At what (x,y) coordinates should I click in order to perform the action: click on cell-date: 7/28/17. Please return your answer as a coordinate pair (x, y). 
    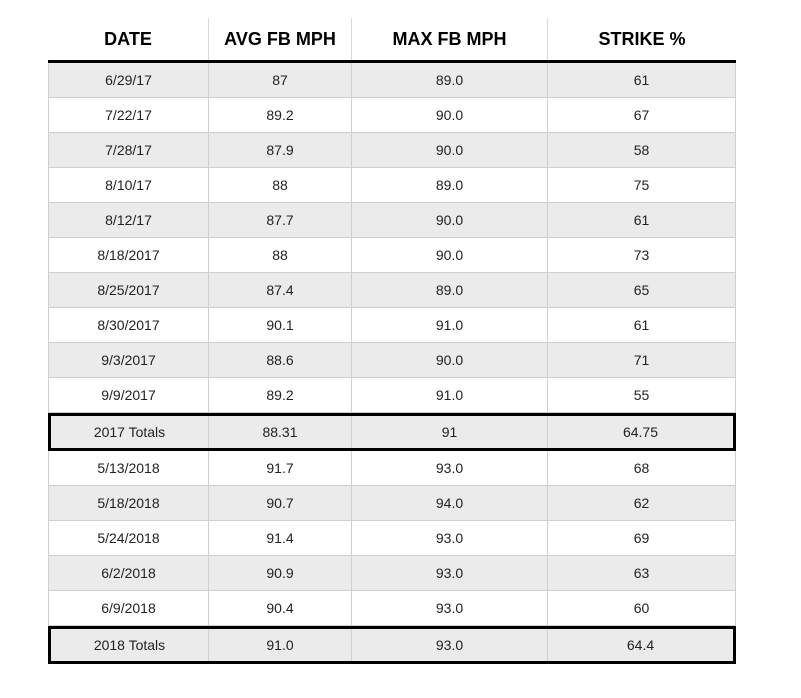
    Looking at the image, I should click on (129, 150).